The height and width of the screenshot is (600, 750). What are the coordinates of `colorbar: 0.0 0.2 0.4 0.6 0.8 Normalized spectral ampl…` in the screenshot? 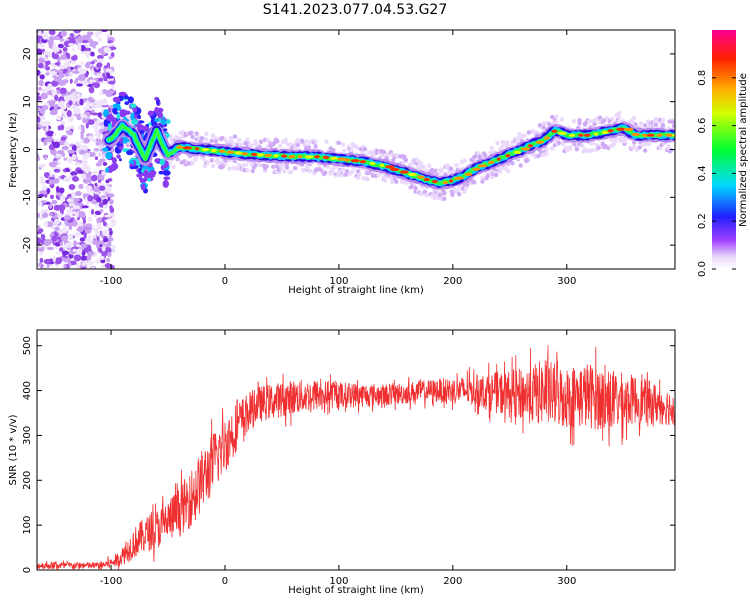 It's located at (723, 153).